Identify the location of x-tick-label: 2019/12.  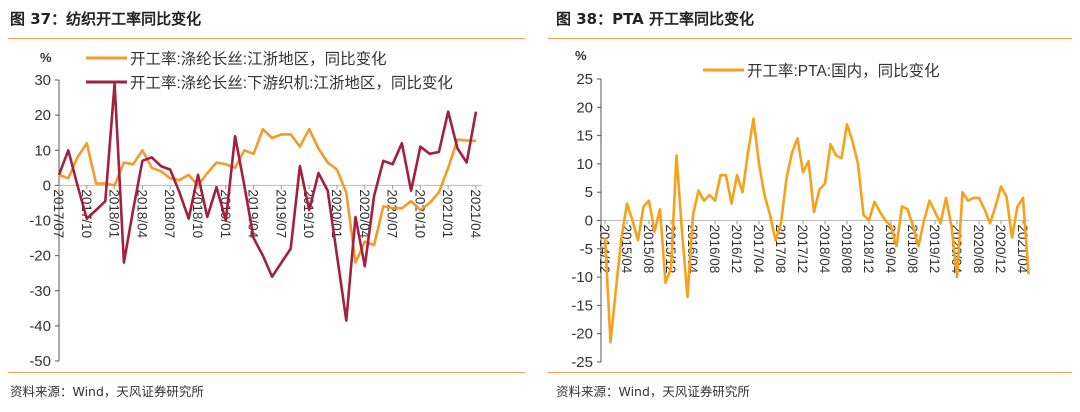
(934, 249).